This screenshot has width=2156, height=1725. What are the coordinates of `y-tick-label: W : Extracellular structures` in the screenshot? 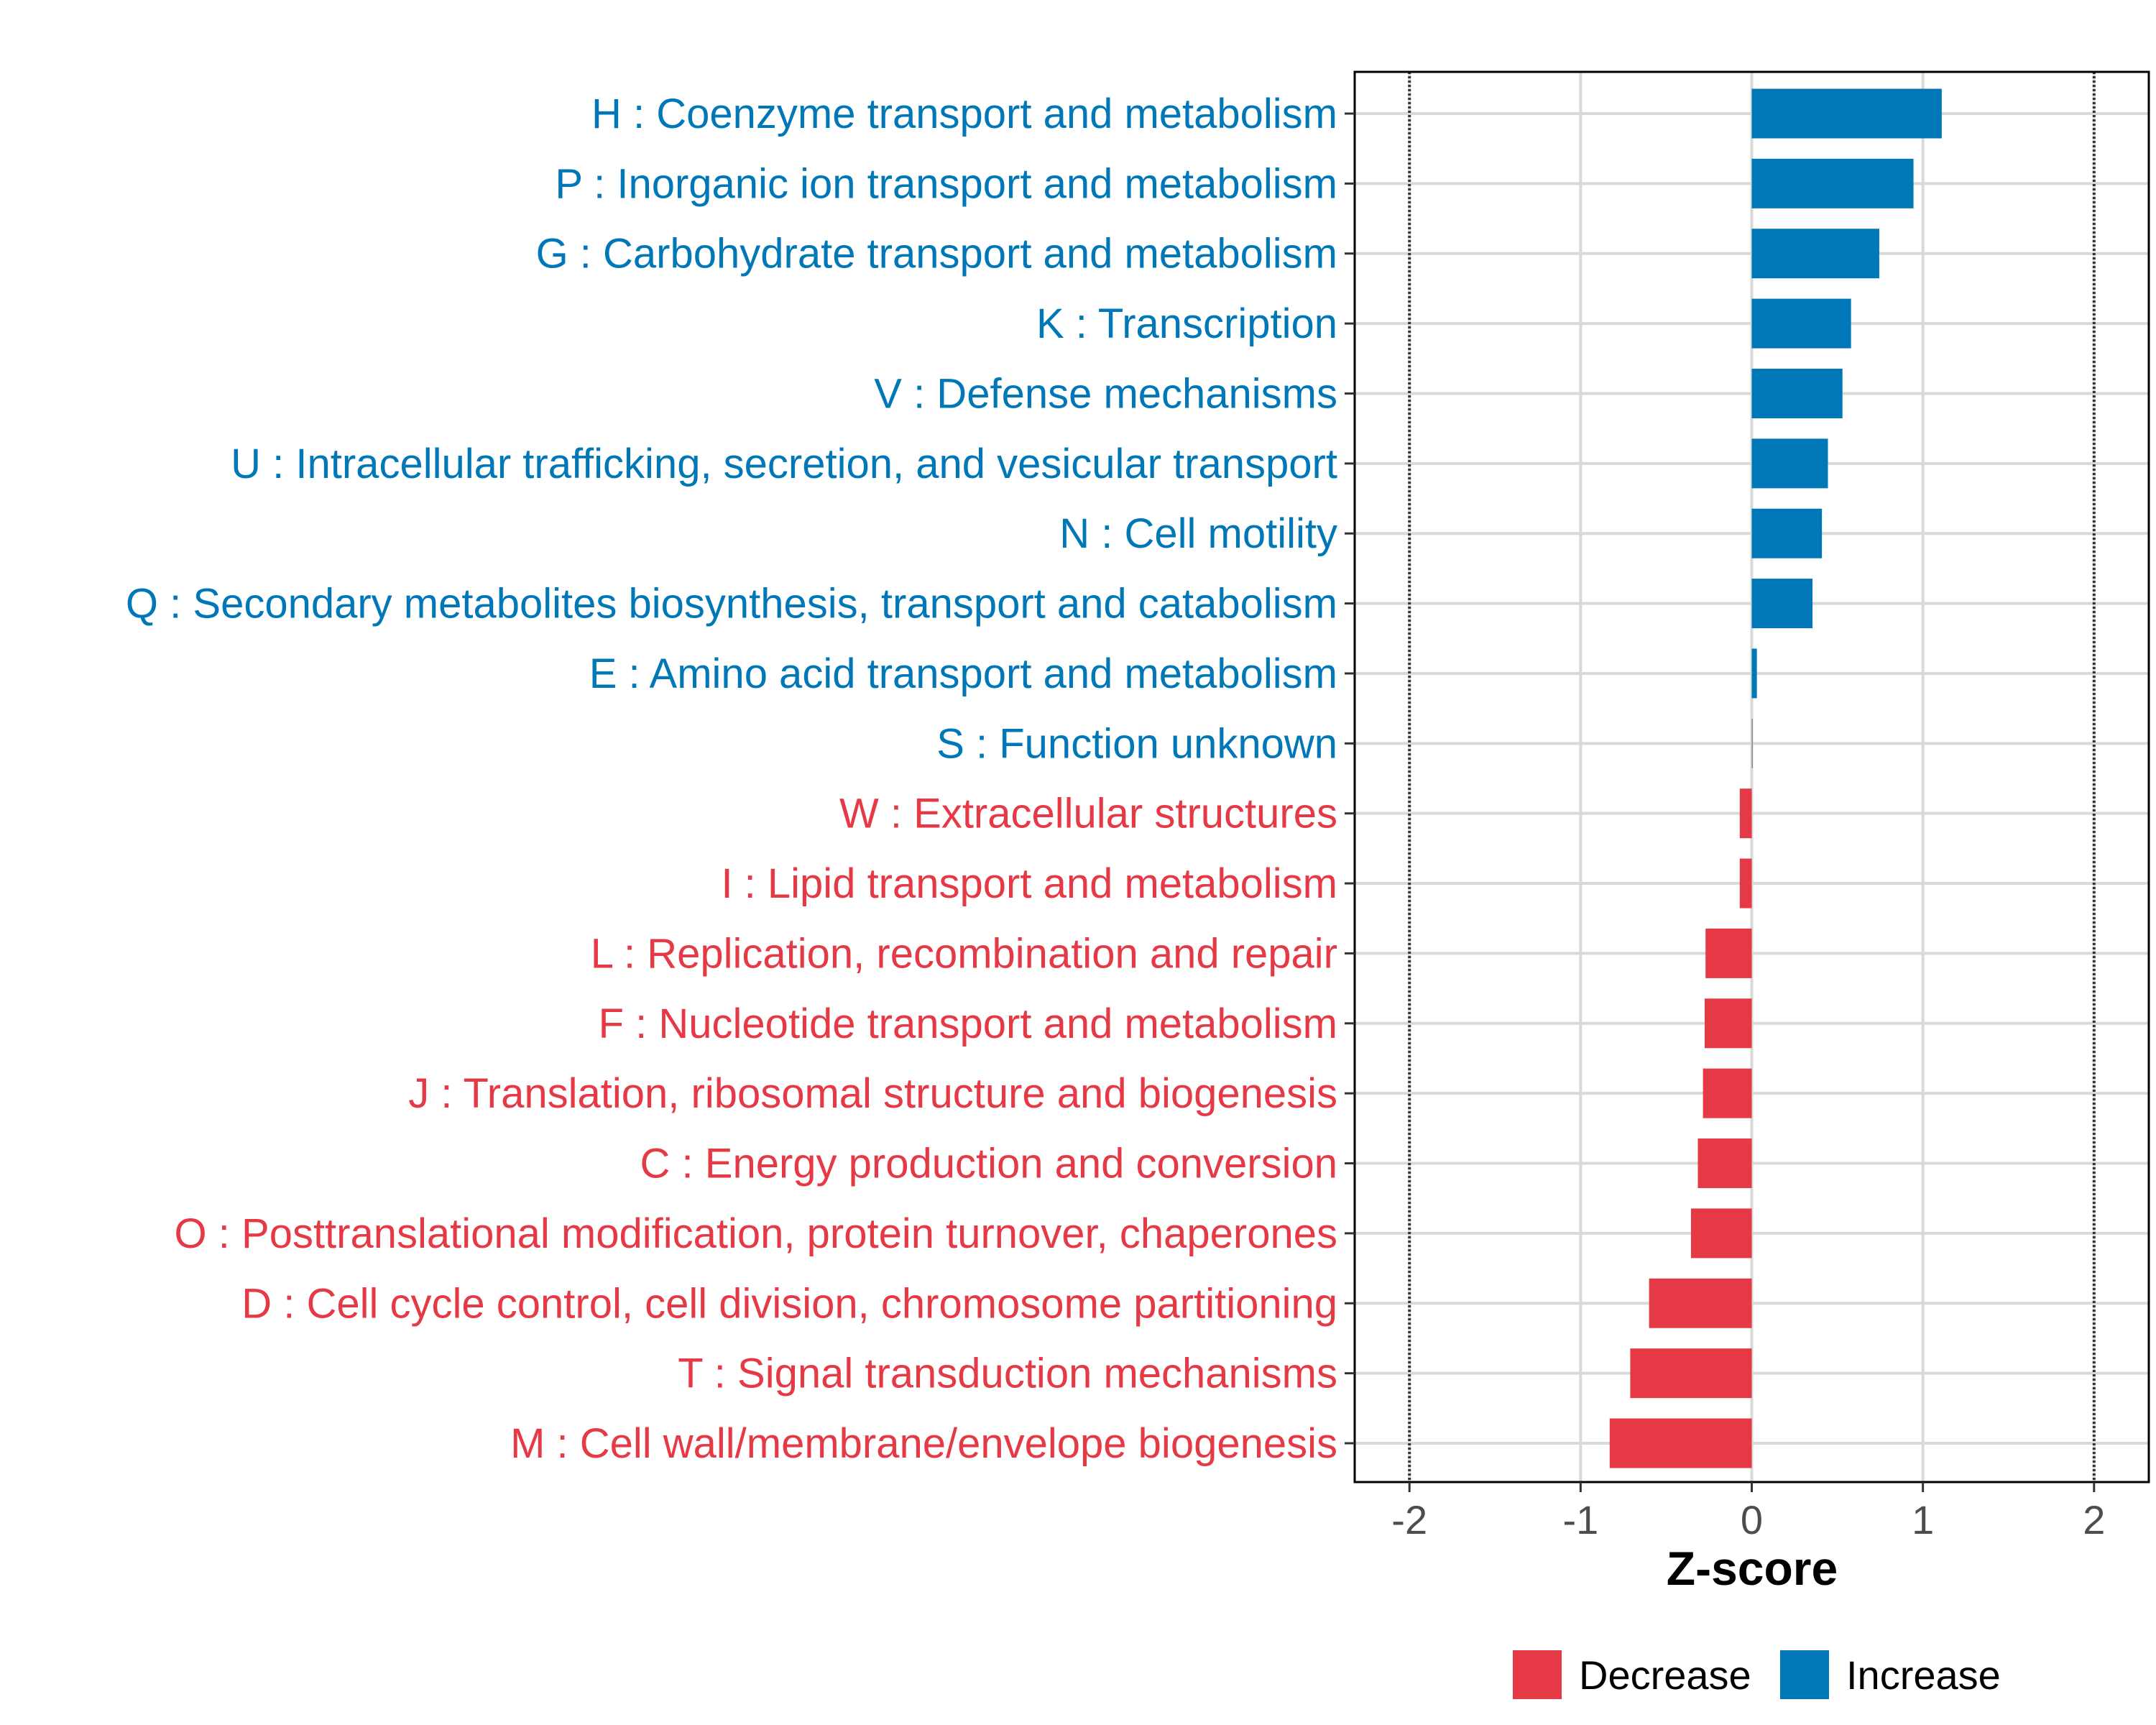 It's located at (1088, 814).